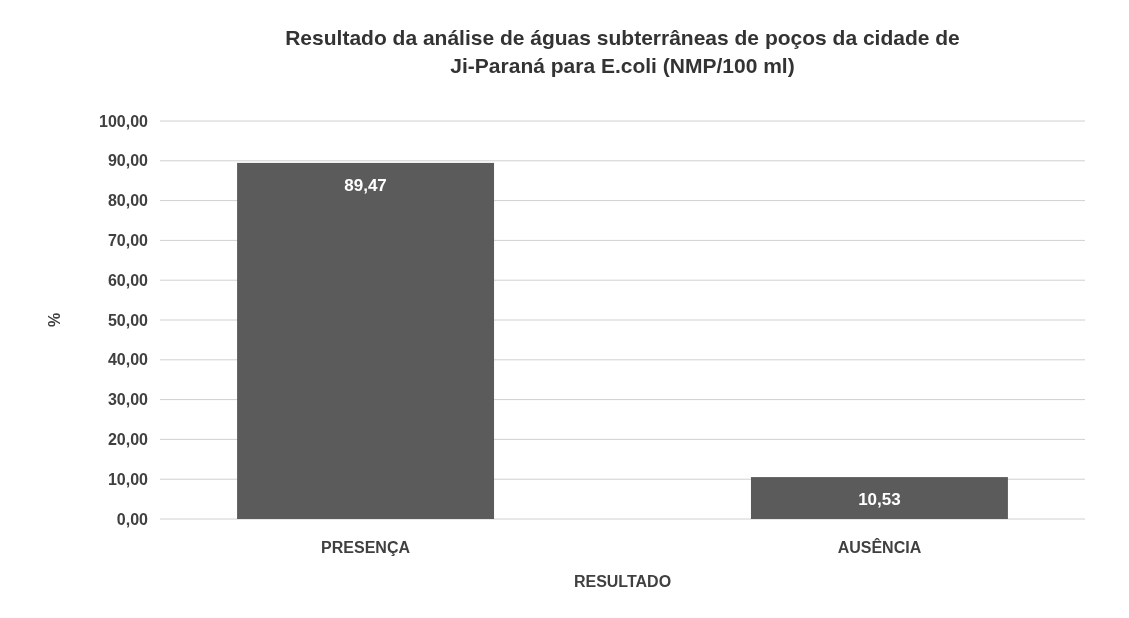  Describe the element at coordinates (128, 360) in the screenshot. I see `y-tick-label: 40,00` at that location.